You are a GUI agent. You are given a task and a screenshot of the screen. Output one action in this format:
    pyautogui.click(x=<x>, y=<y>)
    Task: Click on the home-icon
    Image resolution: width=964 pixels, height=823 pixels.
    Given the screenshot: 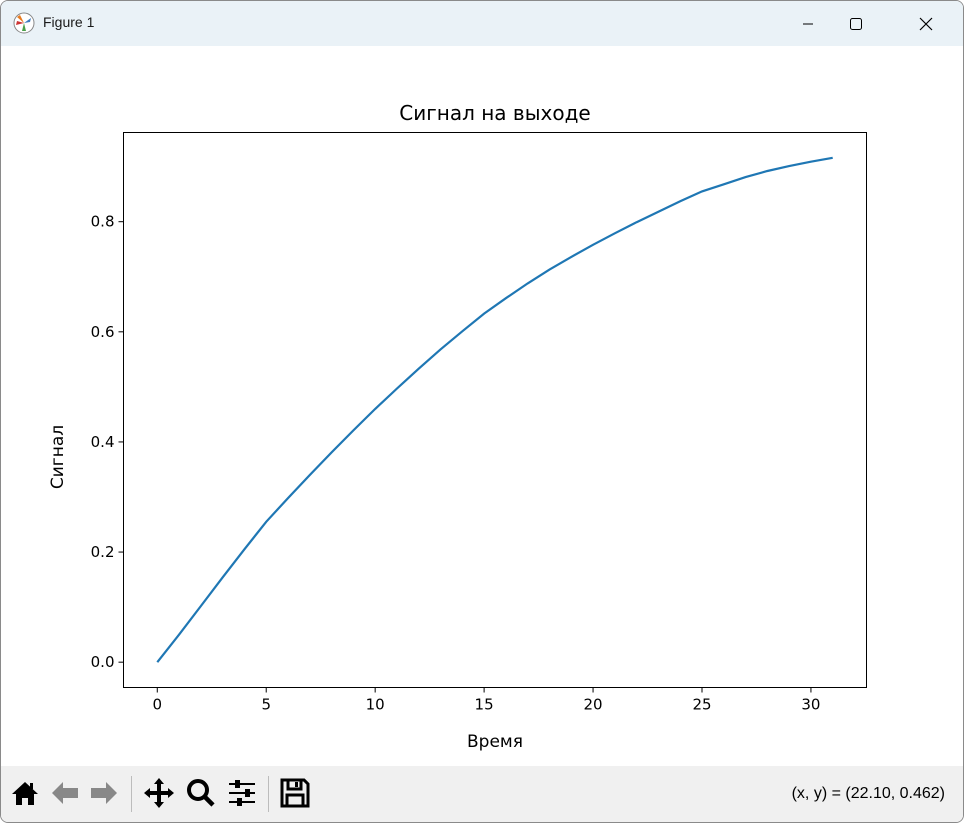 What is the action you would take?
    pyautogui.click(x=25, y=793)
    